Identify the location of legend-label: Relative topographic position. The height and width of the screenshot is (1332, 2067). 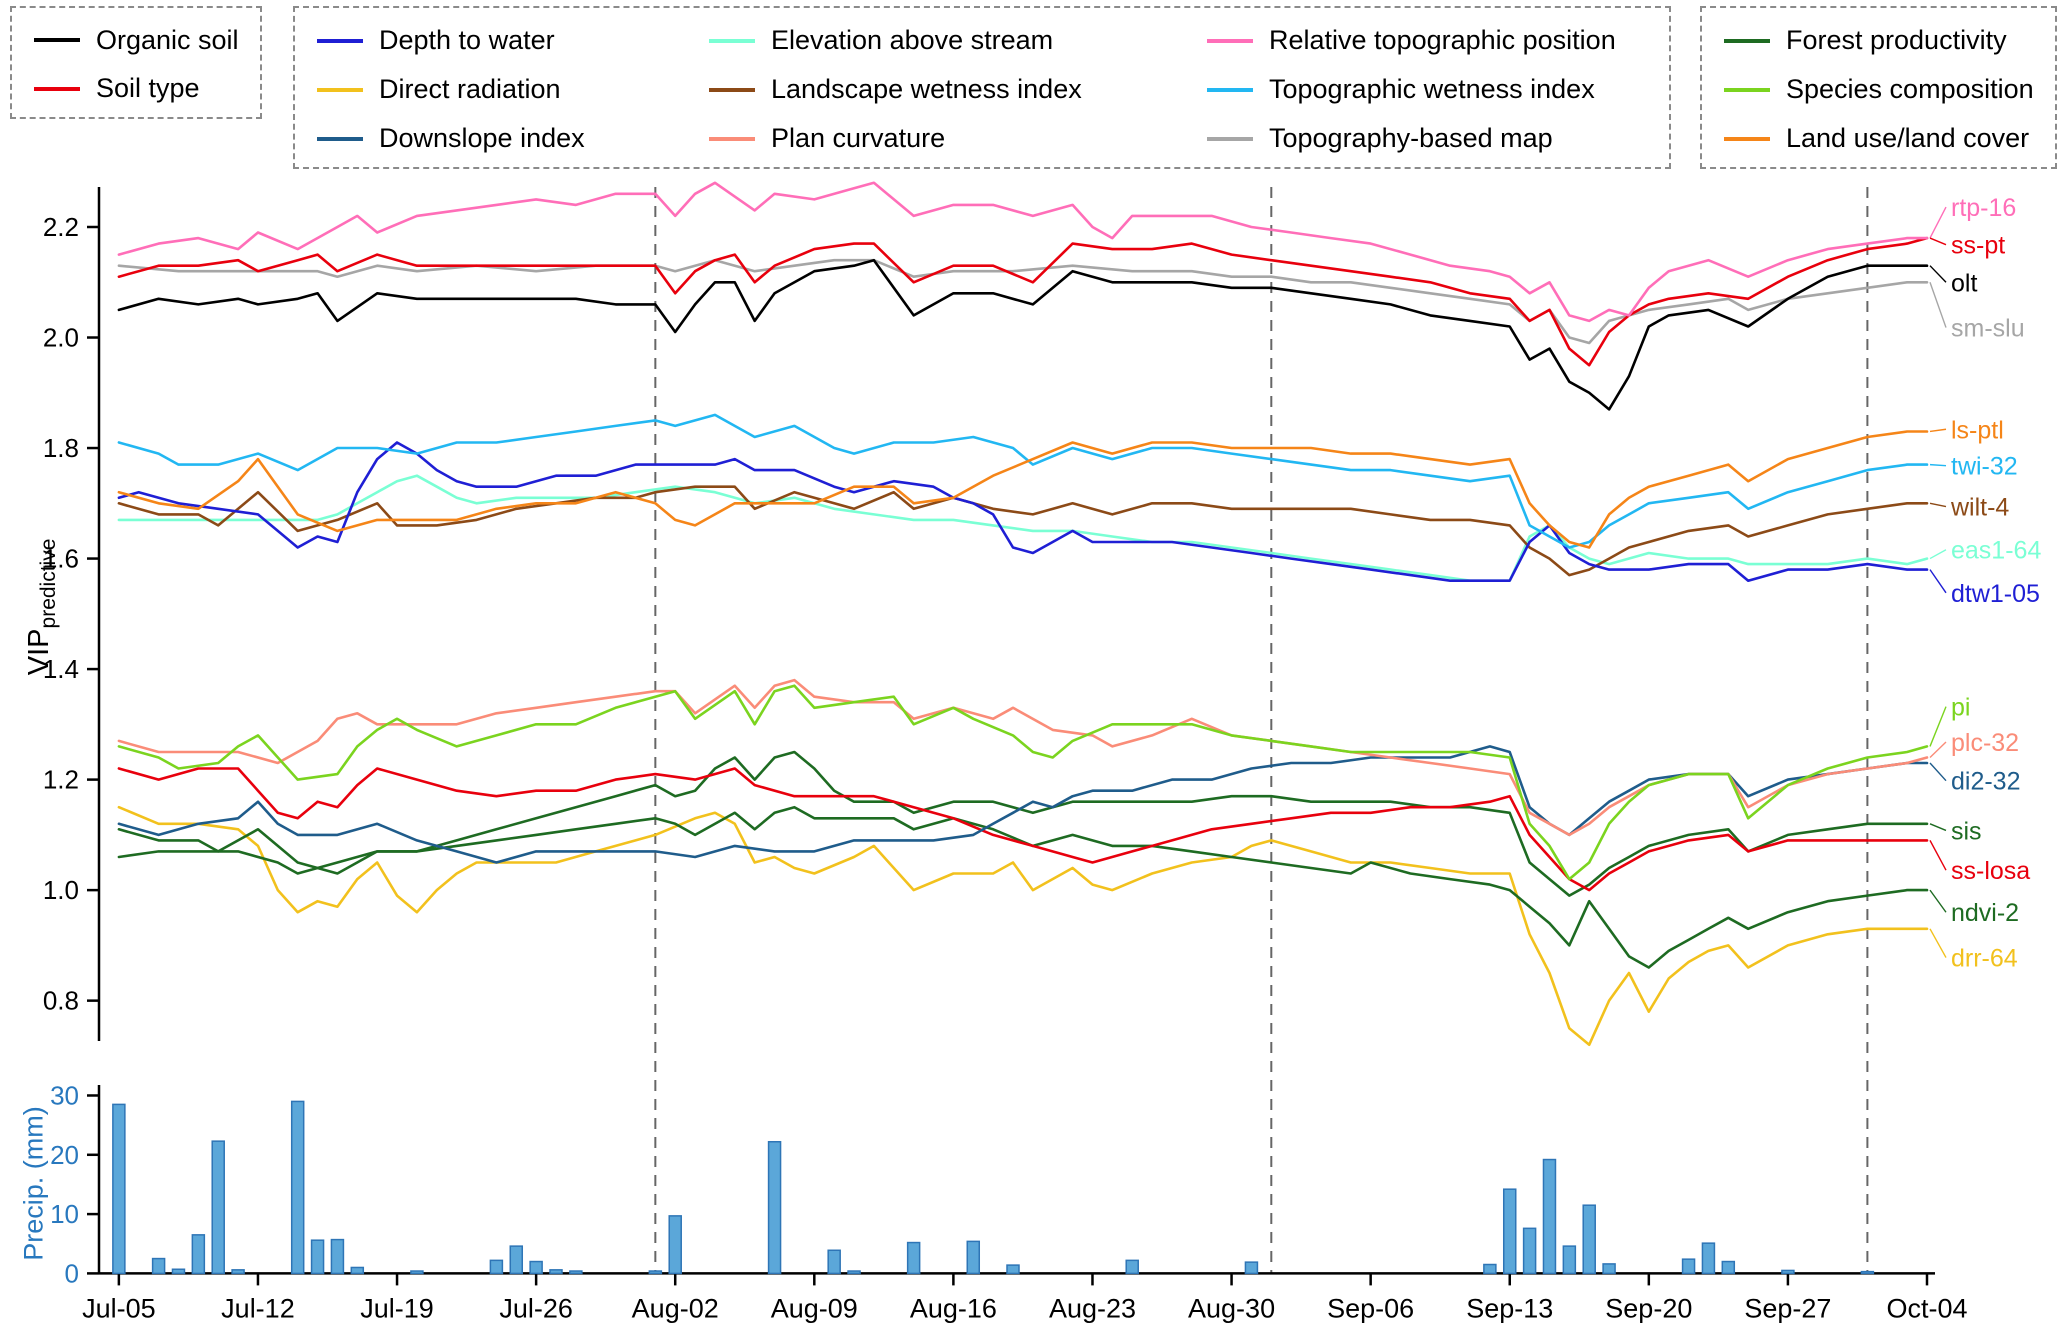
(1442, 40).